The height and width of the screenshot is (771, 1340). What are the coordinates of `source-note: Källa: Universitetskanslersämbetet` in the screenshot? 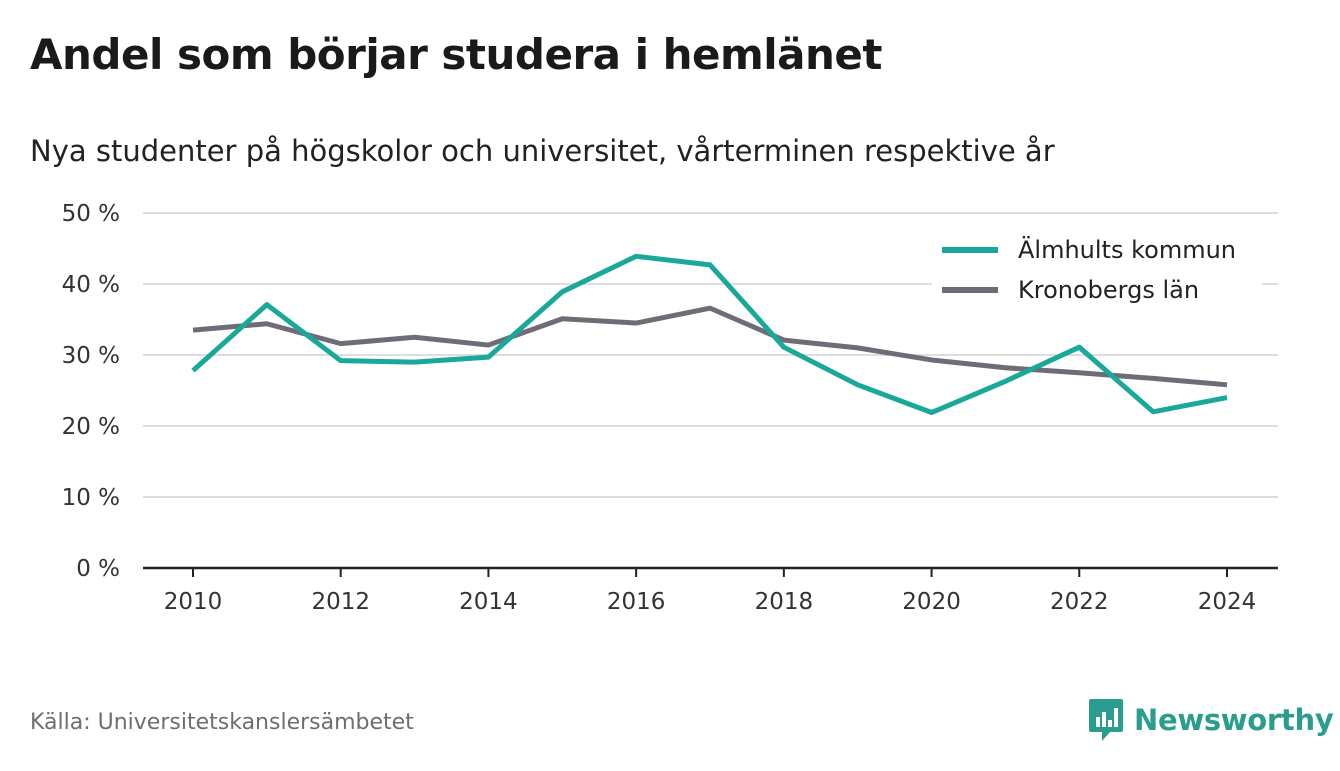 It's located at (222, 722).